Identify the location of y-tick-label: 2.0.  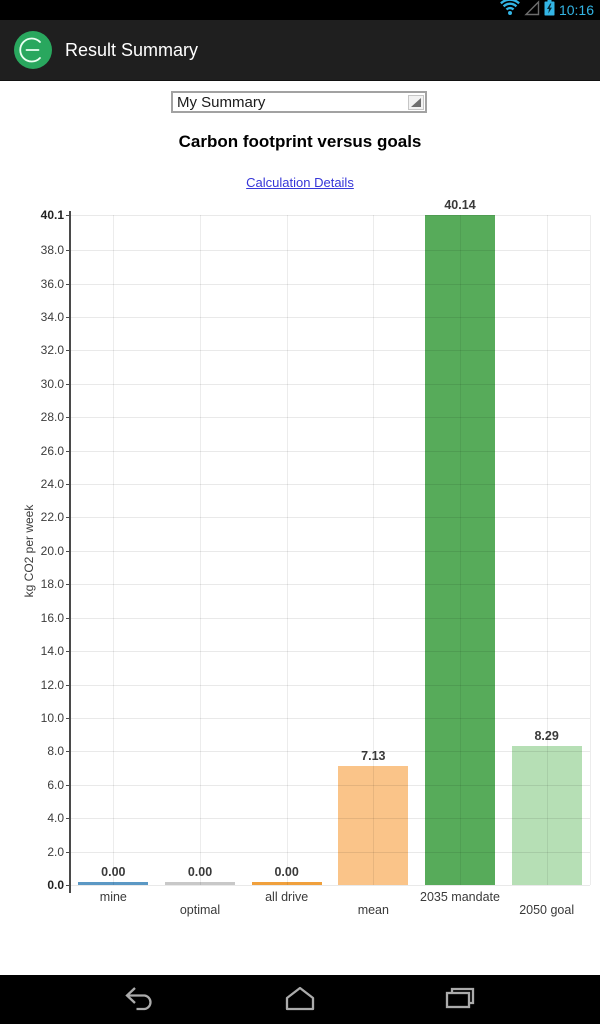
(55, 851).